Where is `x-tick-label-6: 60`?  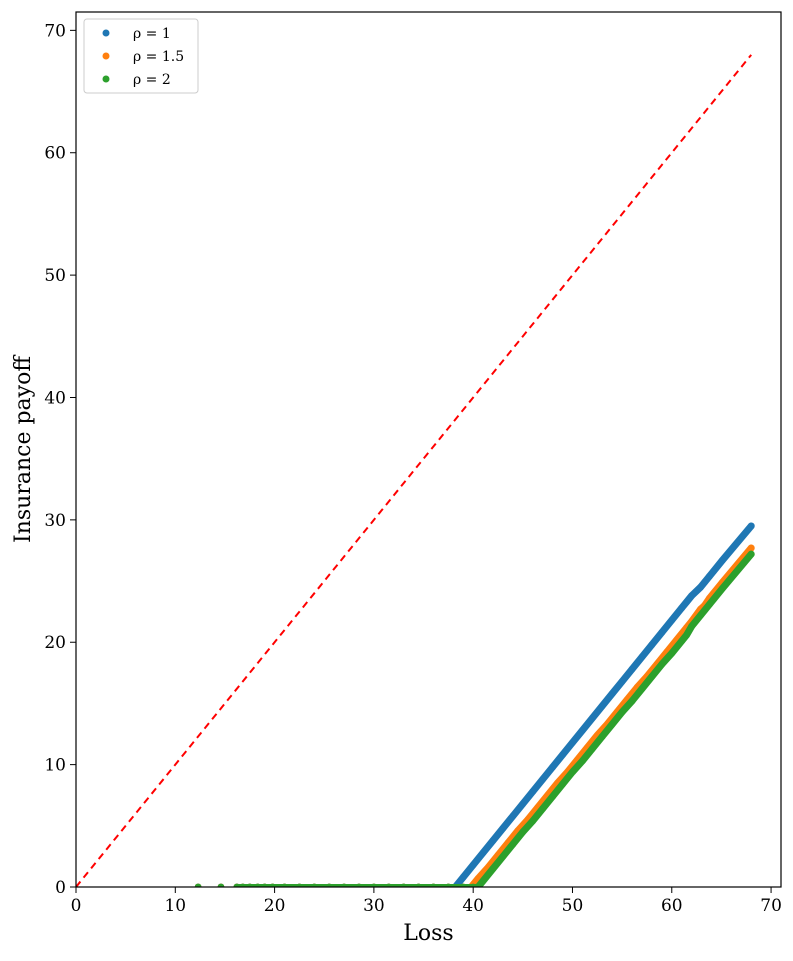
x-tick-label-6: 60 is located at coordinates (672, 906).